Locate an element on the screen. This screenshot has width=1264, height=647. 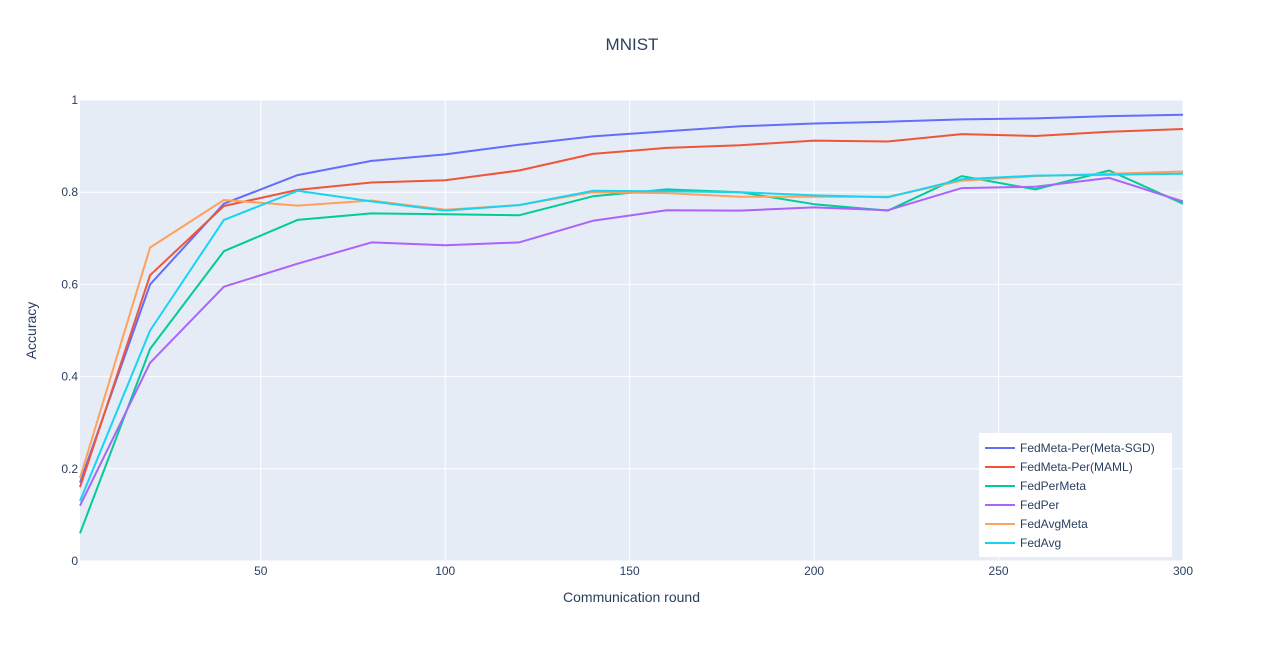
legend-item: FedPerMeta is located at coordinates (1035, 486).